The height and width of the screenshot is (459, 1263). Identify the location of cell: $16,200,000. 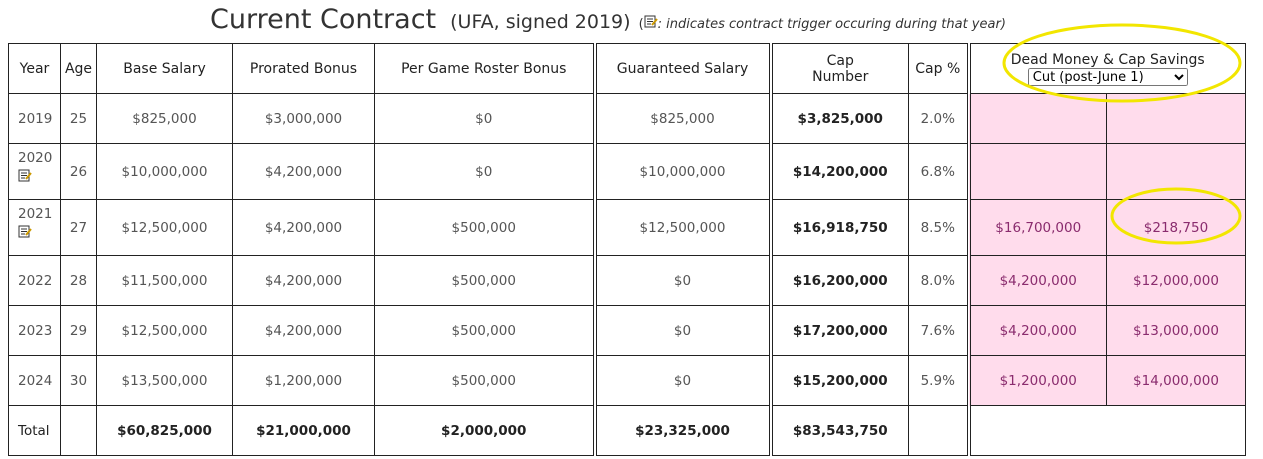
(838, 280).